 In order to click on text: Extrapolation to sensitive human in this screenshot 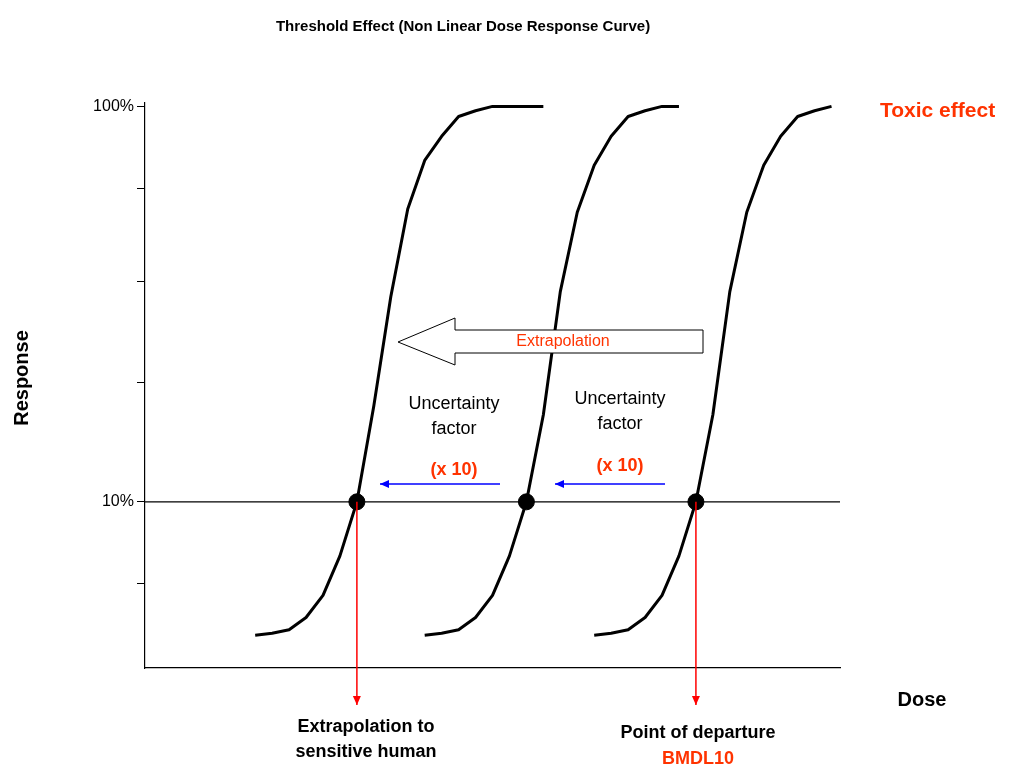, I will do `click(366, 738)`.